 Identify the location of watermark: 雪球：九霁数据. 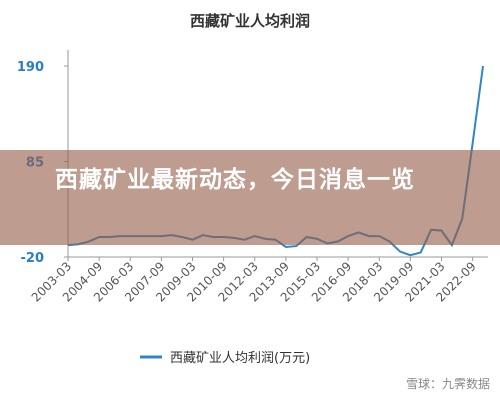
(447, 384).